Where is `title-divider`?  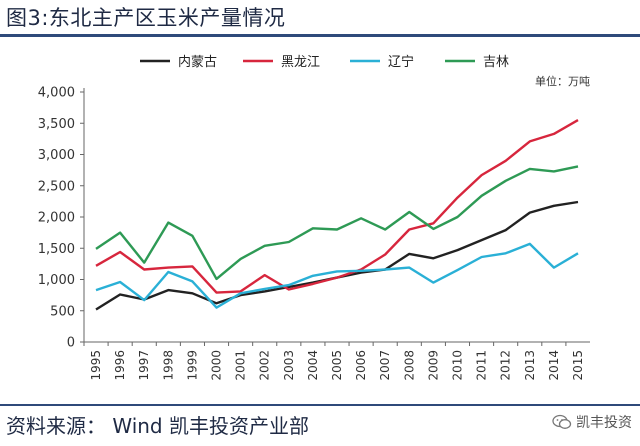 title-divider is located at coordinates (320, 35).